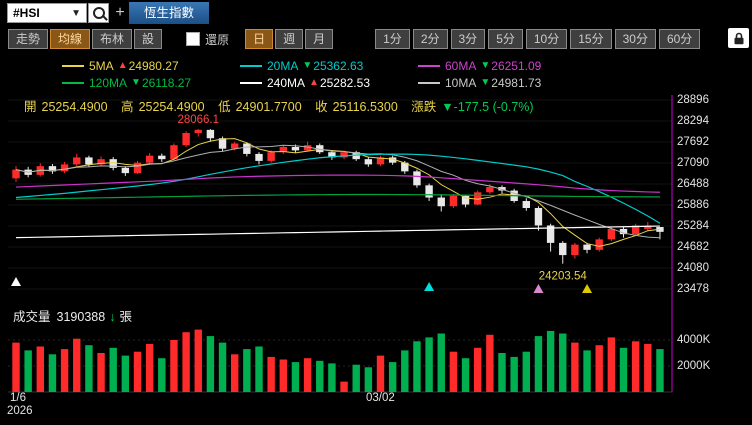 The image size is (752, 425). Describe the element at coordinates (694, 340) in the screenshot. I see `volume-axis-label: 4000K` at that location.